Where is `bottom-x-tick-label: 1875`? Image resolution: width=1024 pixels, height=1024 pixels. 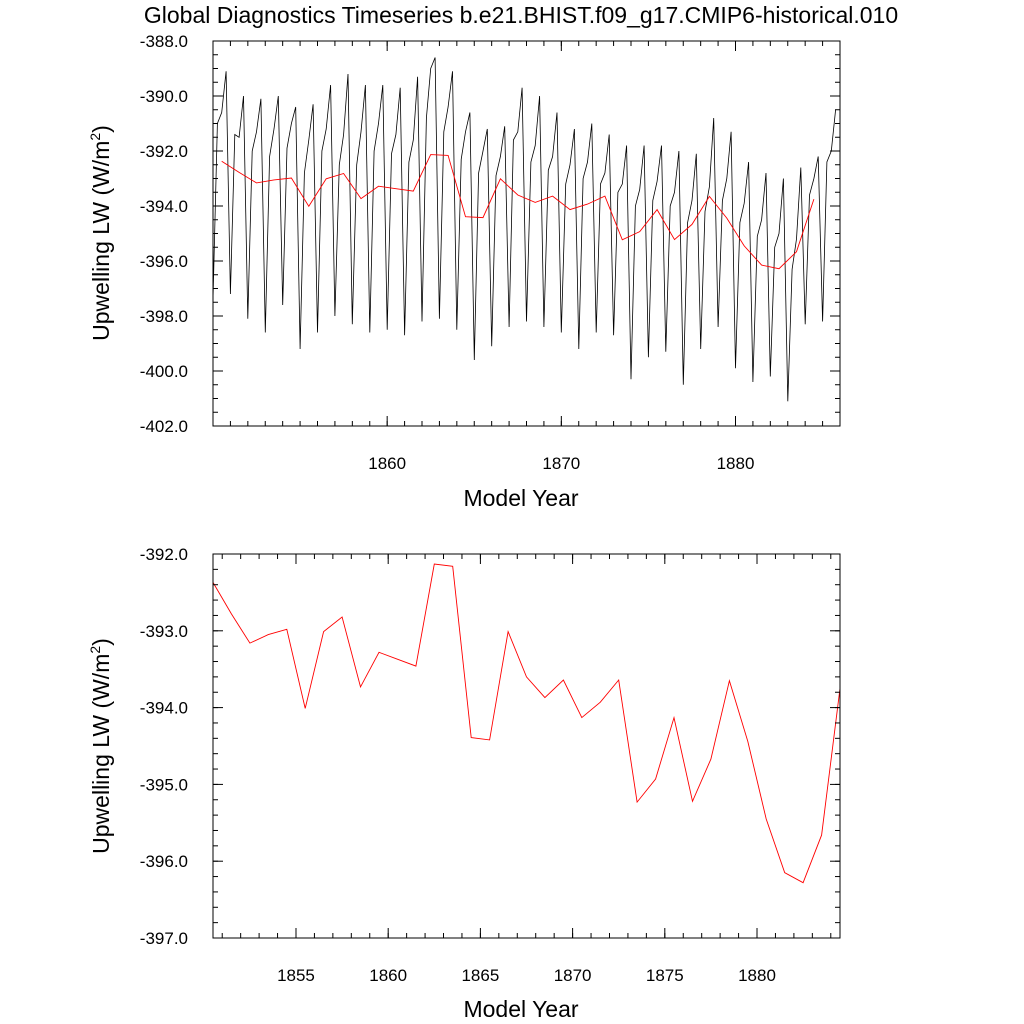
bottom-x-tick-label: 1875 is located at coordinates (665, 975).